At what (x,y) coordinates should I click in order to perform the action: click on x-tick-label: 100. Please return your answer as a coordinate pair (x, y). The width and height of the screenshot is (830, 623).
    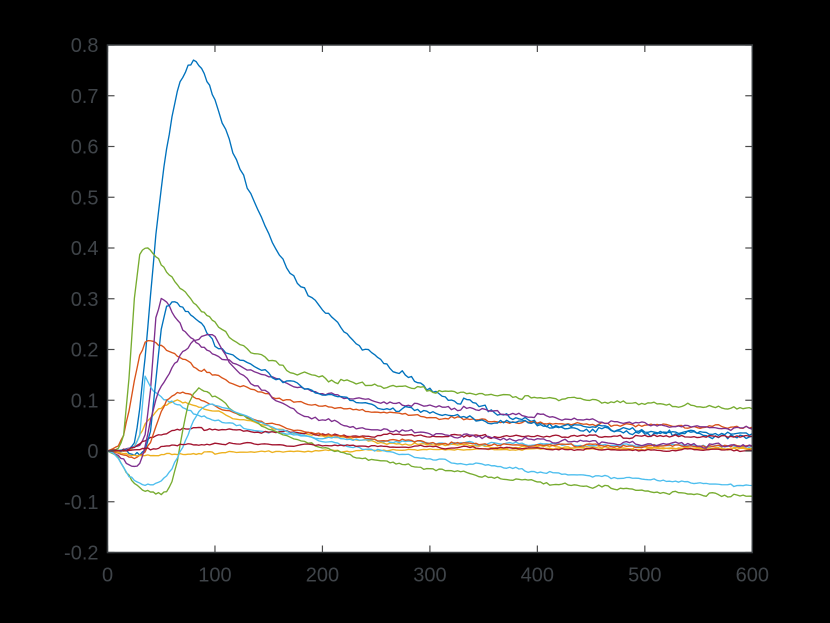
    Looking at the image, I should click on (214, 576).